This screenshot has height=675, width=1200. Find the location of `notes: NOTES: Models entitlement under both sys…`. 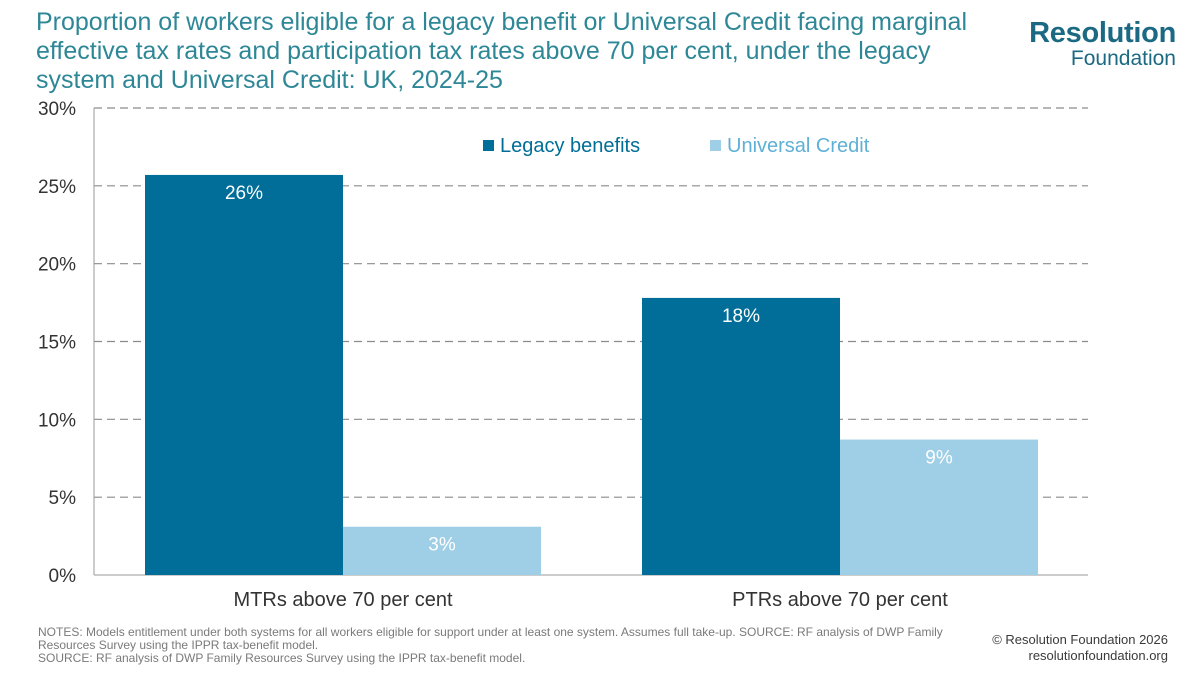

notes: NOTES: Models entitlement under both sys… is located at coordinates (513, 645).